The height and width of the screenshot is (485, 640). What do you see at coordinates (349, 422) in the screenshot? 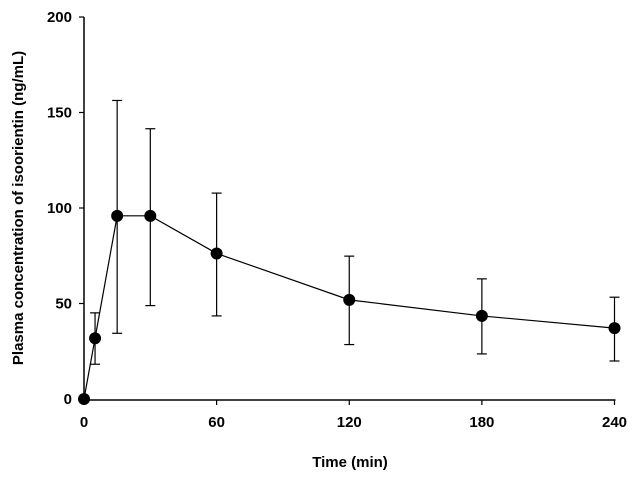
I see `x-tick-label: 120` at bounding box center [349, 422].